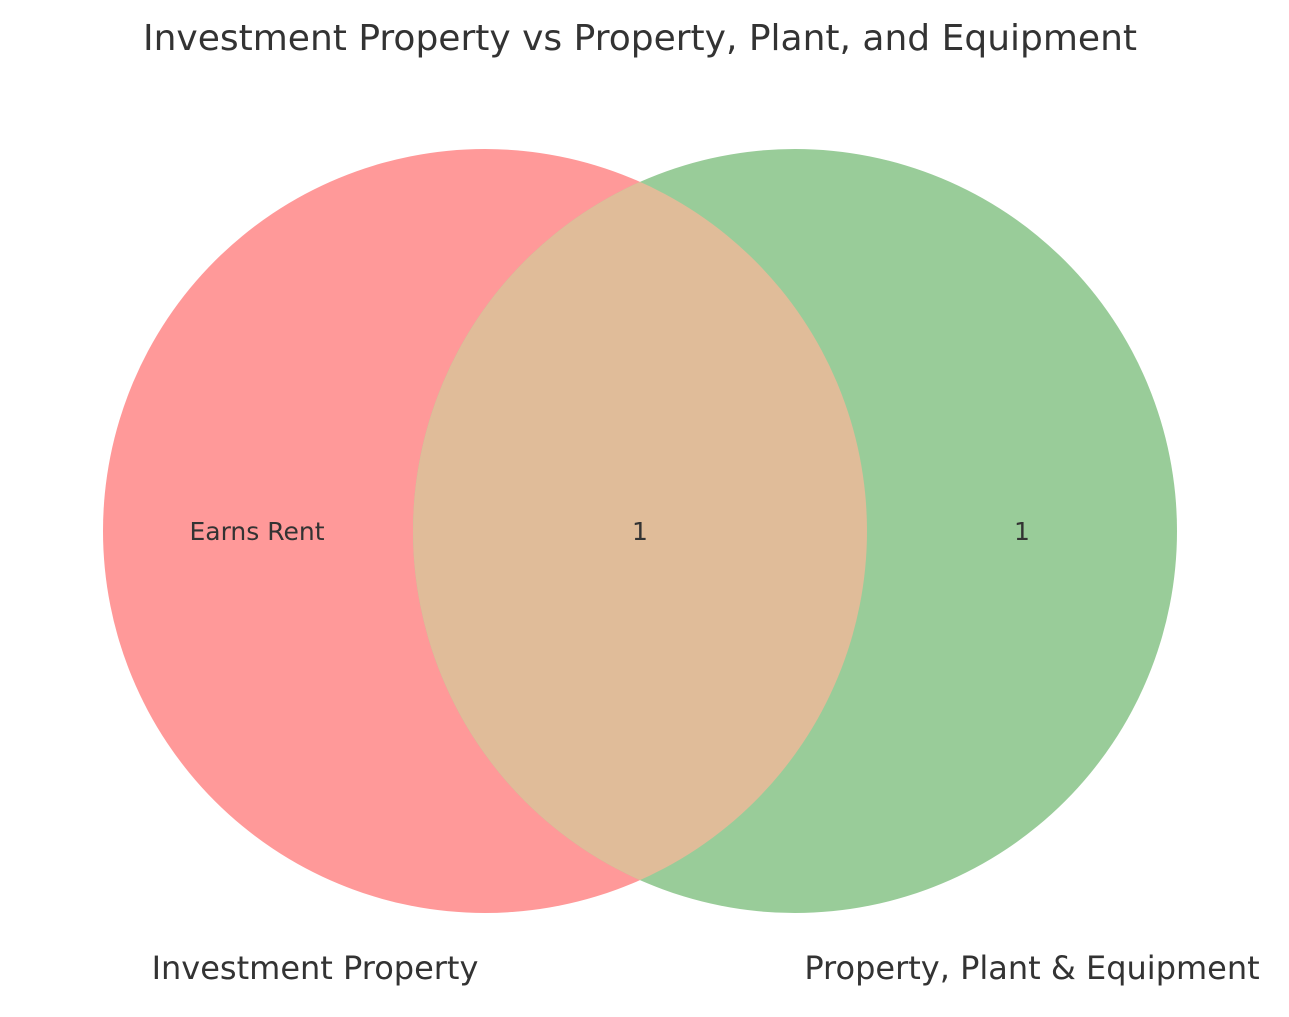 The height and width of the screenshot is (1017, 1289). What do you see at coordinates (315, 968) in the screenshot?
I see `set-label-investment-property: Investment Property` at bounding box center [315, 968].